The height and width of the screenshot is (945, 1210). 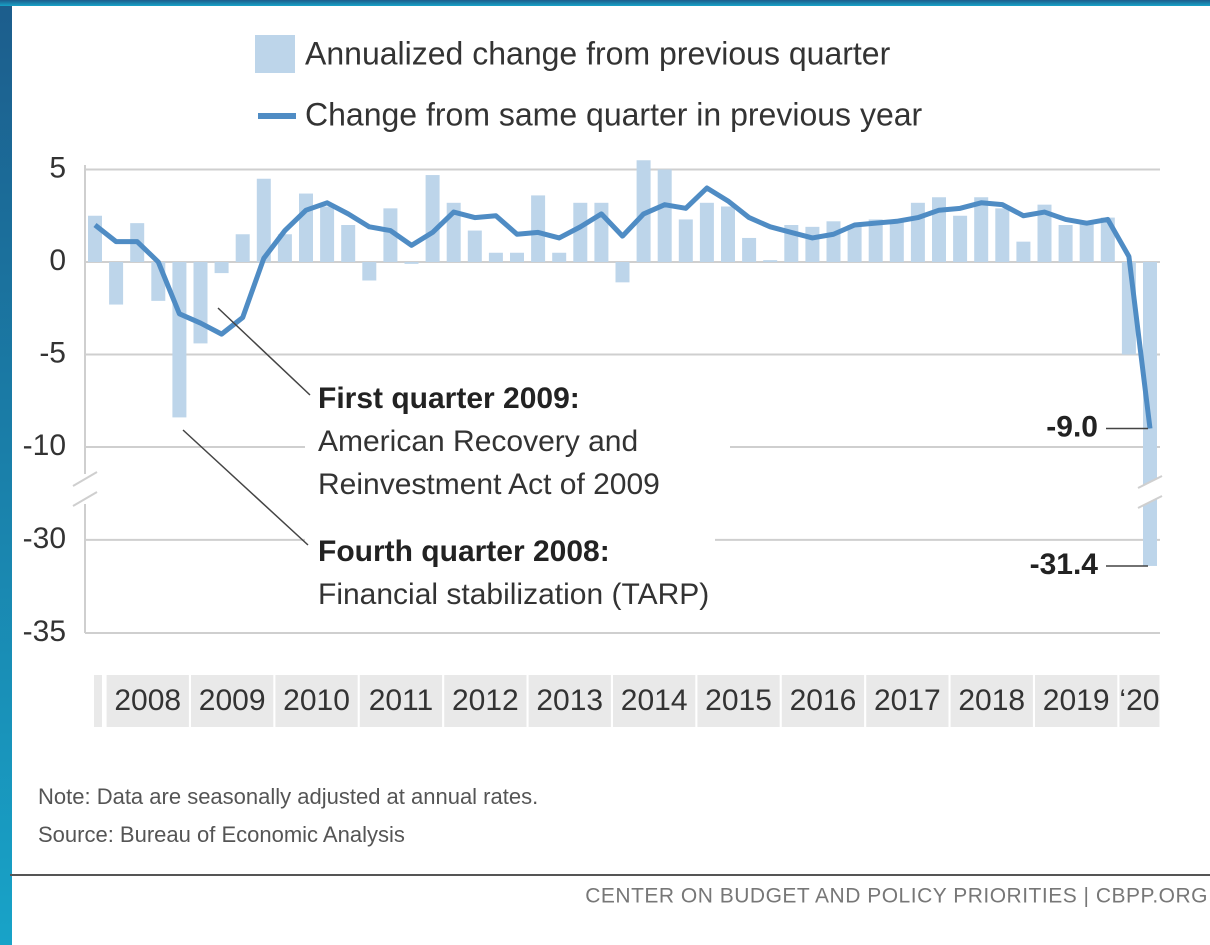 What do you see at coordinates (221, 834) in the screenshot?
I see `source: Source: Bureau of Economic Analysis` at bounding box center [221, 834].